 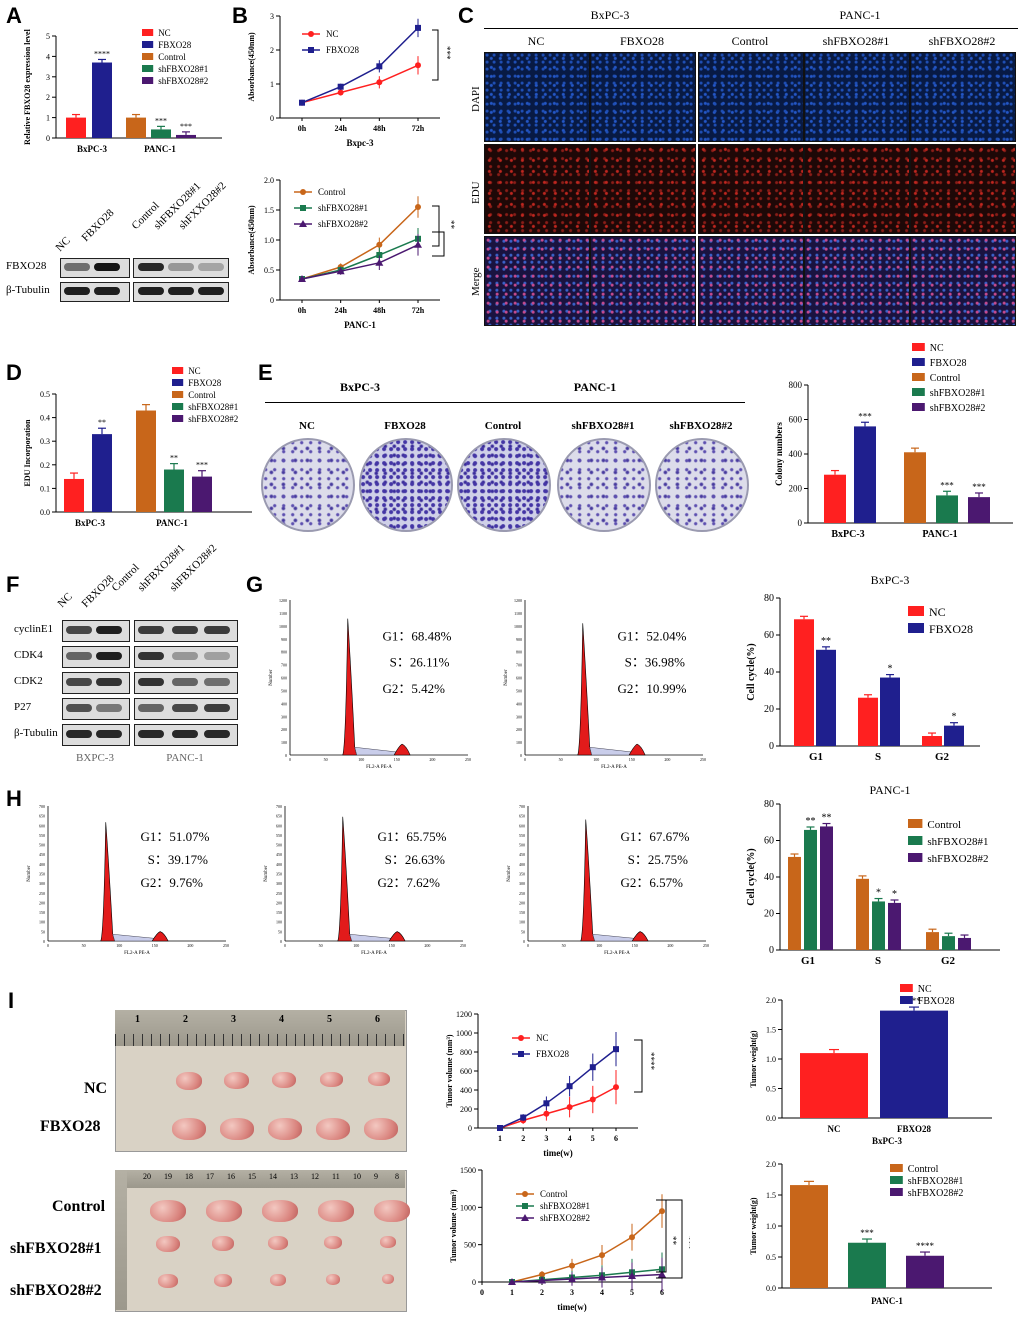 What do you see at coordinates (482, 1292) in the screenshot?
I see `x-tick-label: 0` at bounding box center [482, 1292].